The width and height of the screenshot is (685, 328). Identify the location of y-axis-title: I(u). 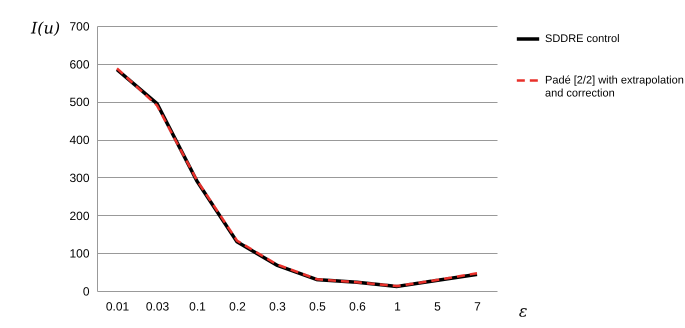
(45, 28).